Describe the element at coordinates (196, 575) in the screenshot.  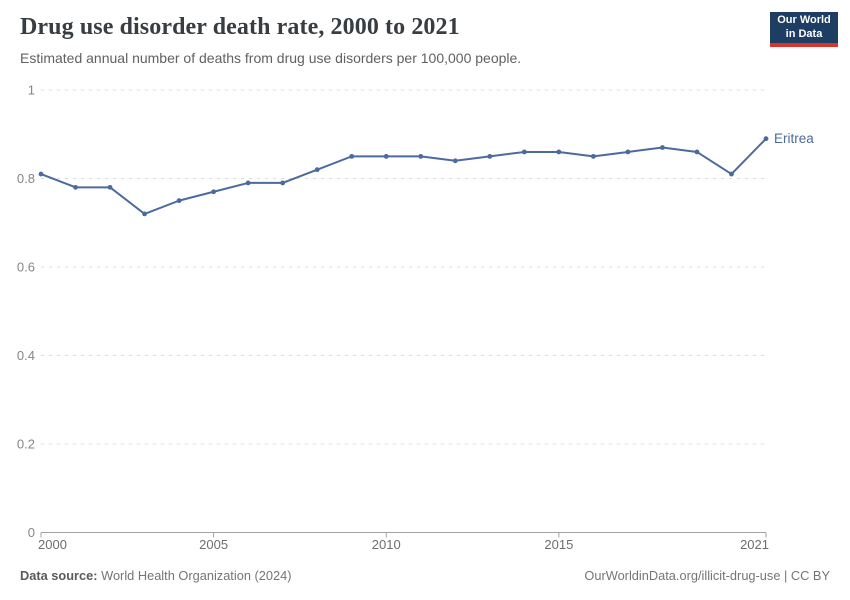
I see `data-source-value: World Health Organization (2024)` at that location.